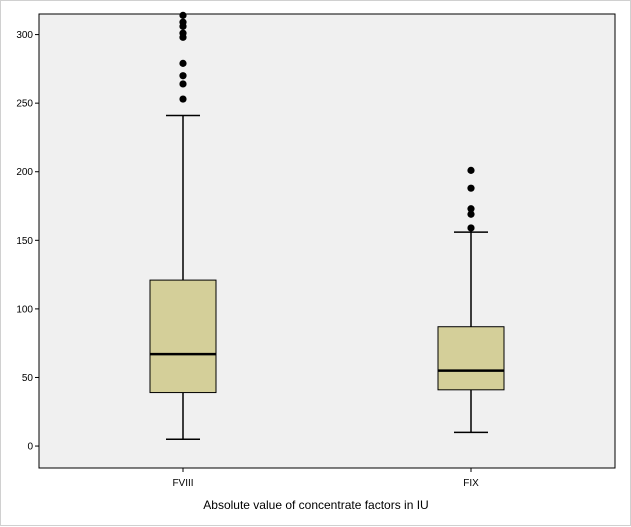 This screenshot has height=527, width=631. I want to click on y-tick-label: 300, so click(24, 35).